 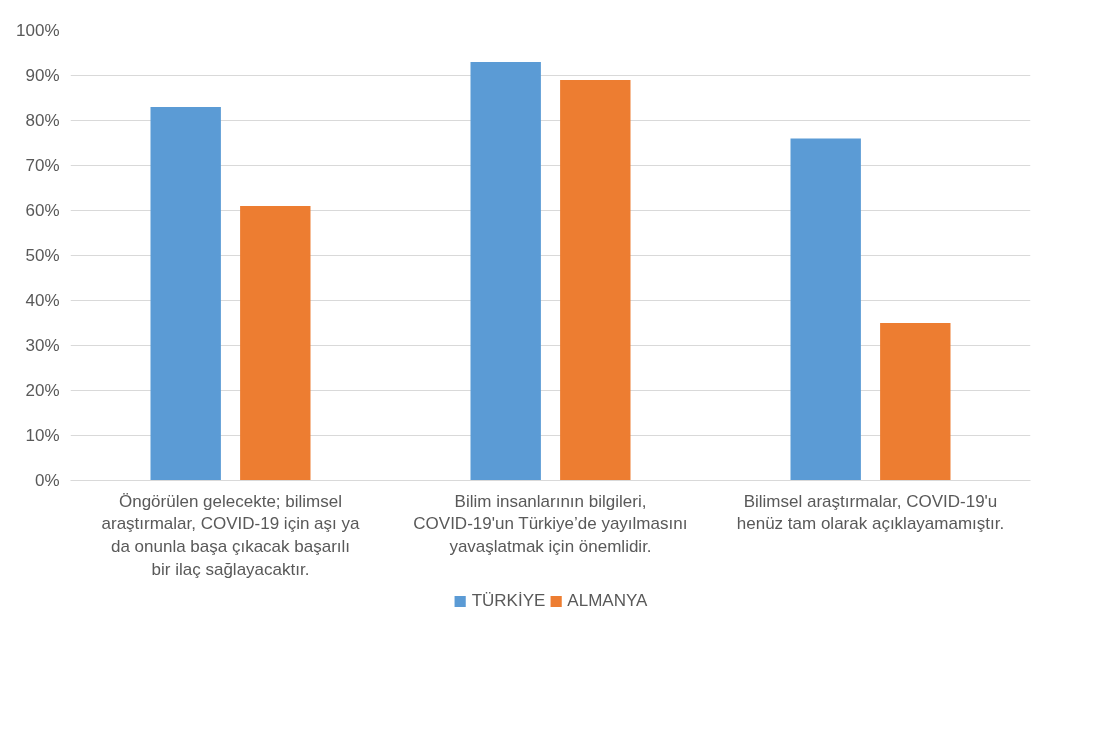 I want to click on y-tick-label: 90%, so click(x=42, y=75).